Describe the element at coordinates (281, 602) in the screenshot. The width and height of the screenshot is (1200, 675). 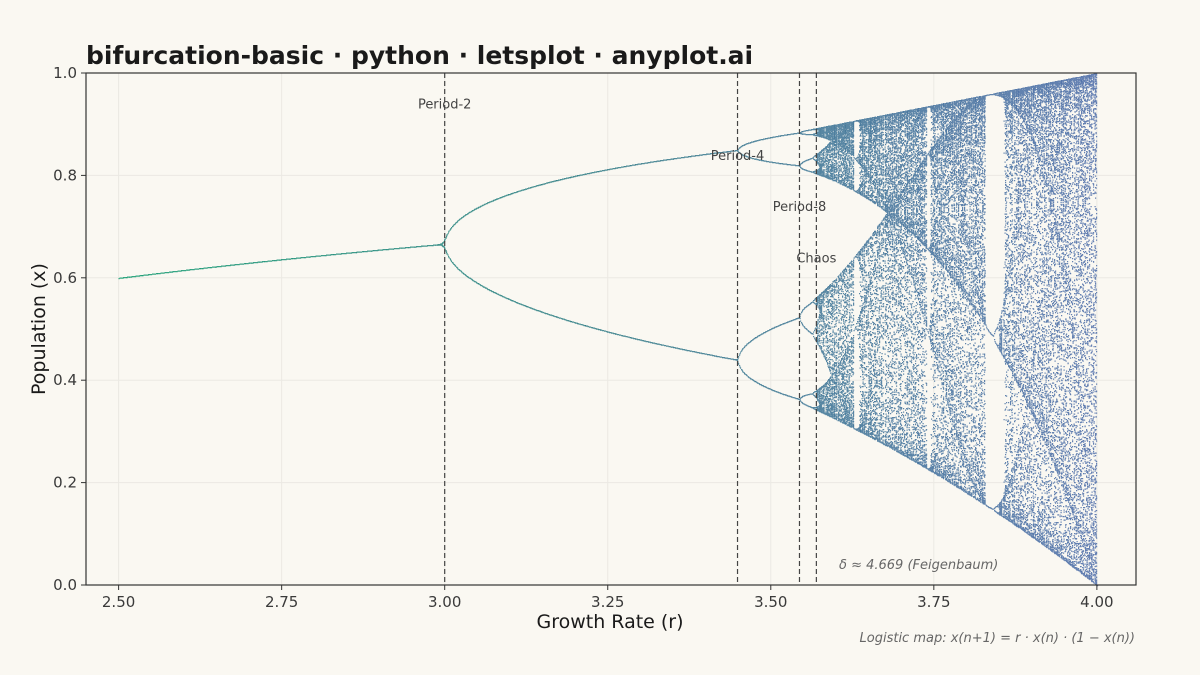
I see `x-tick-label: 2.75` at that location.